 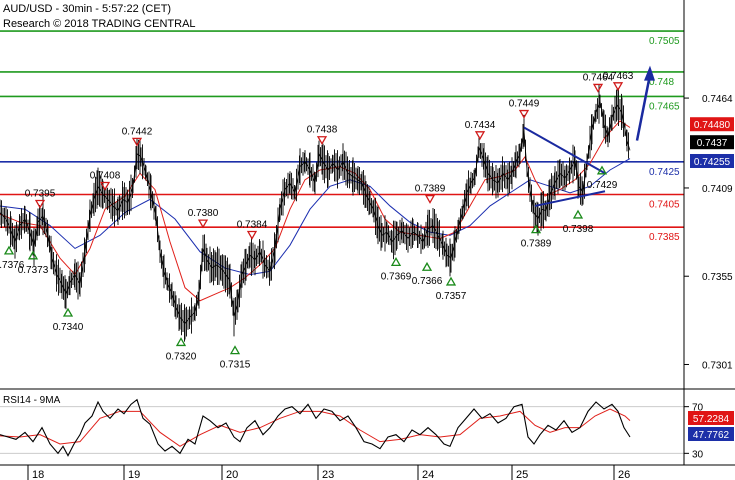 What do you see at coordinates (451, 296) in the screenshot?
I see `low-label: 0.7357` at bounding box center [451, 296].